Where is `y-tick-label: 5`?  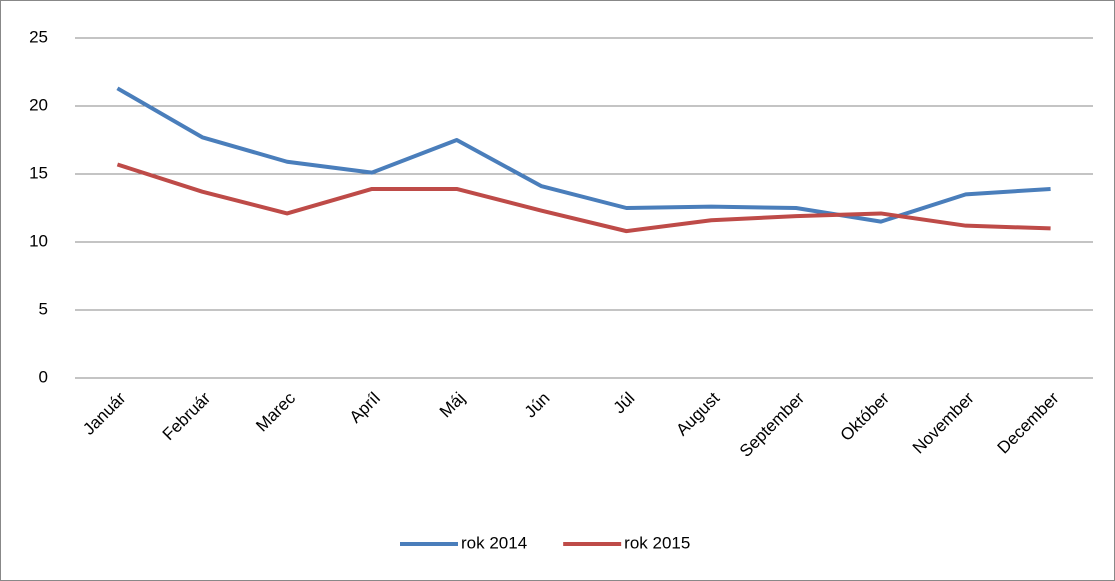
y-tick-label: 5 is located at coordinates (43, 308).